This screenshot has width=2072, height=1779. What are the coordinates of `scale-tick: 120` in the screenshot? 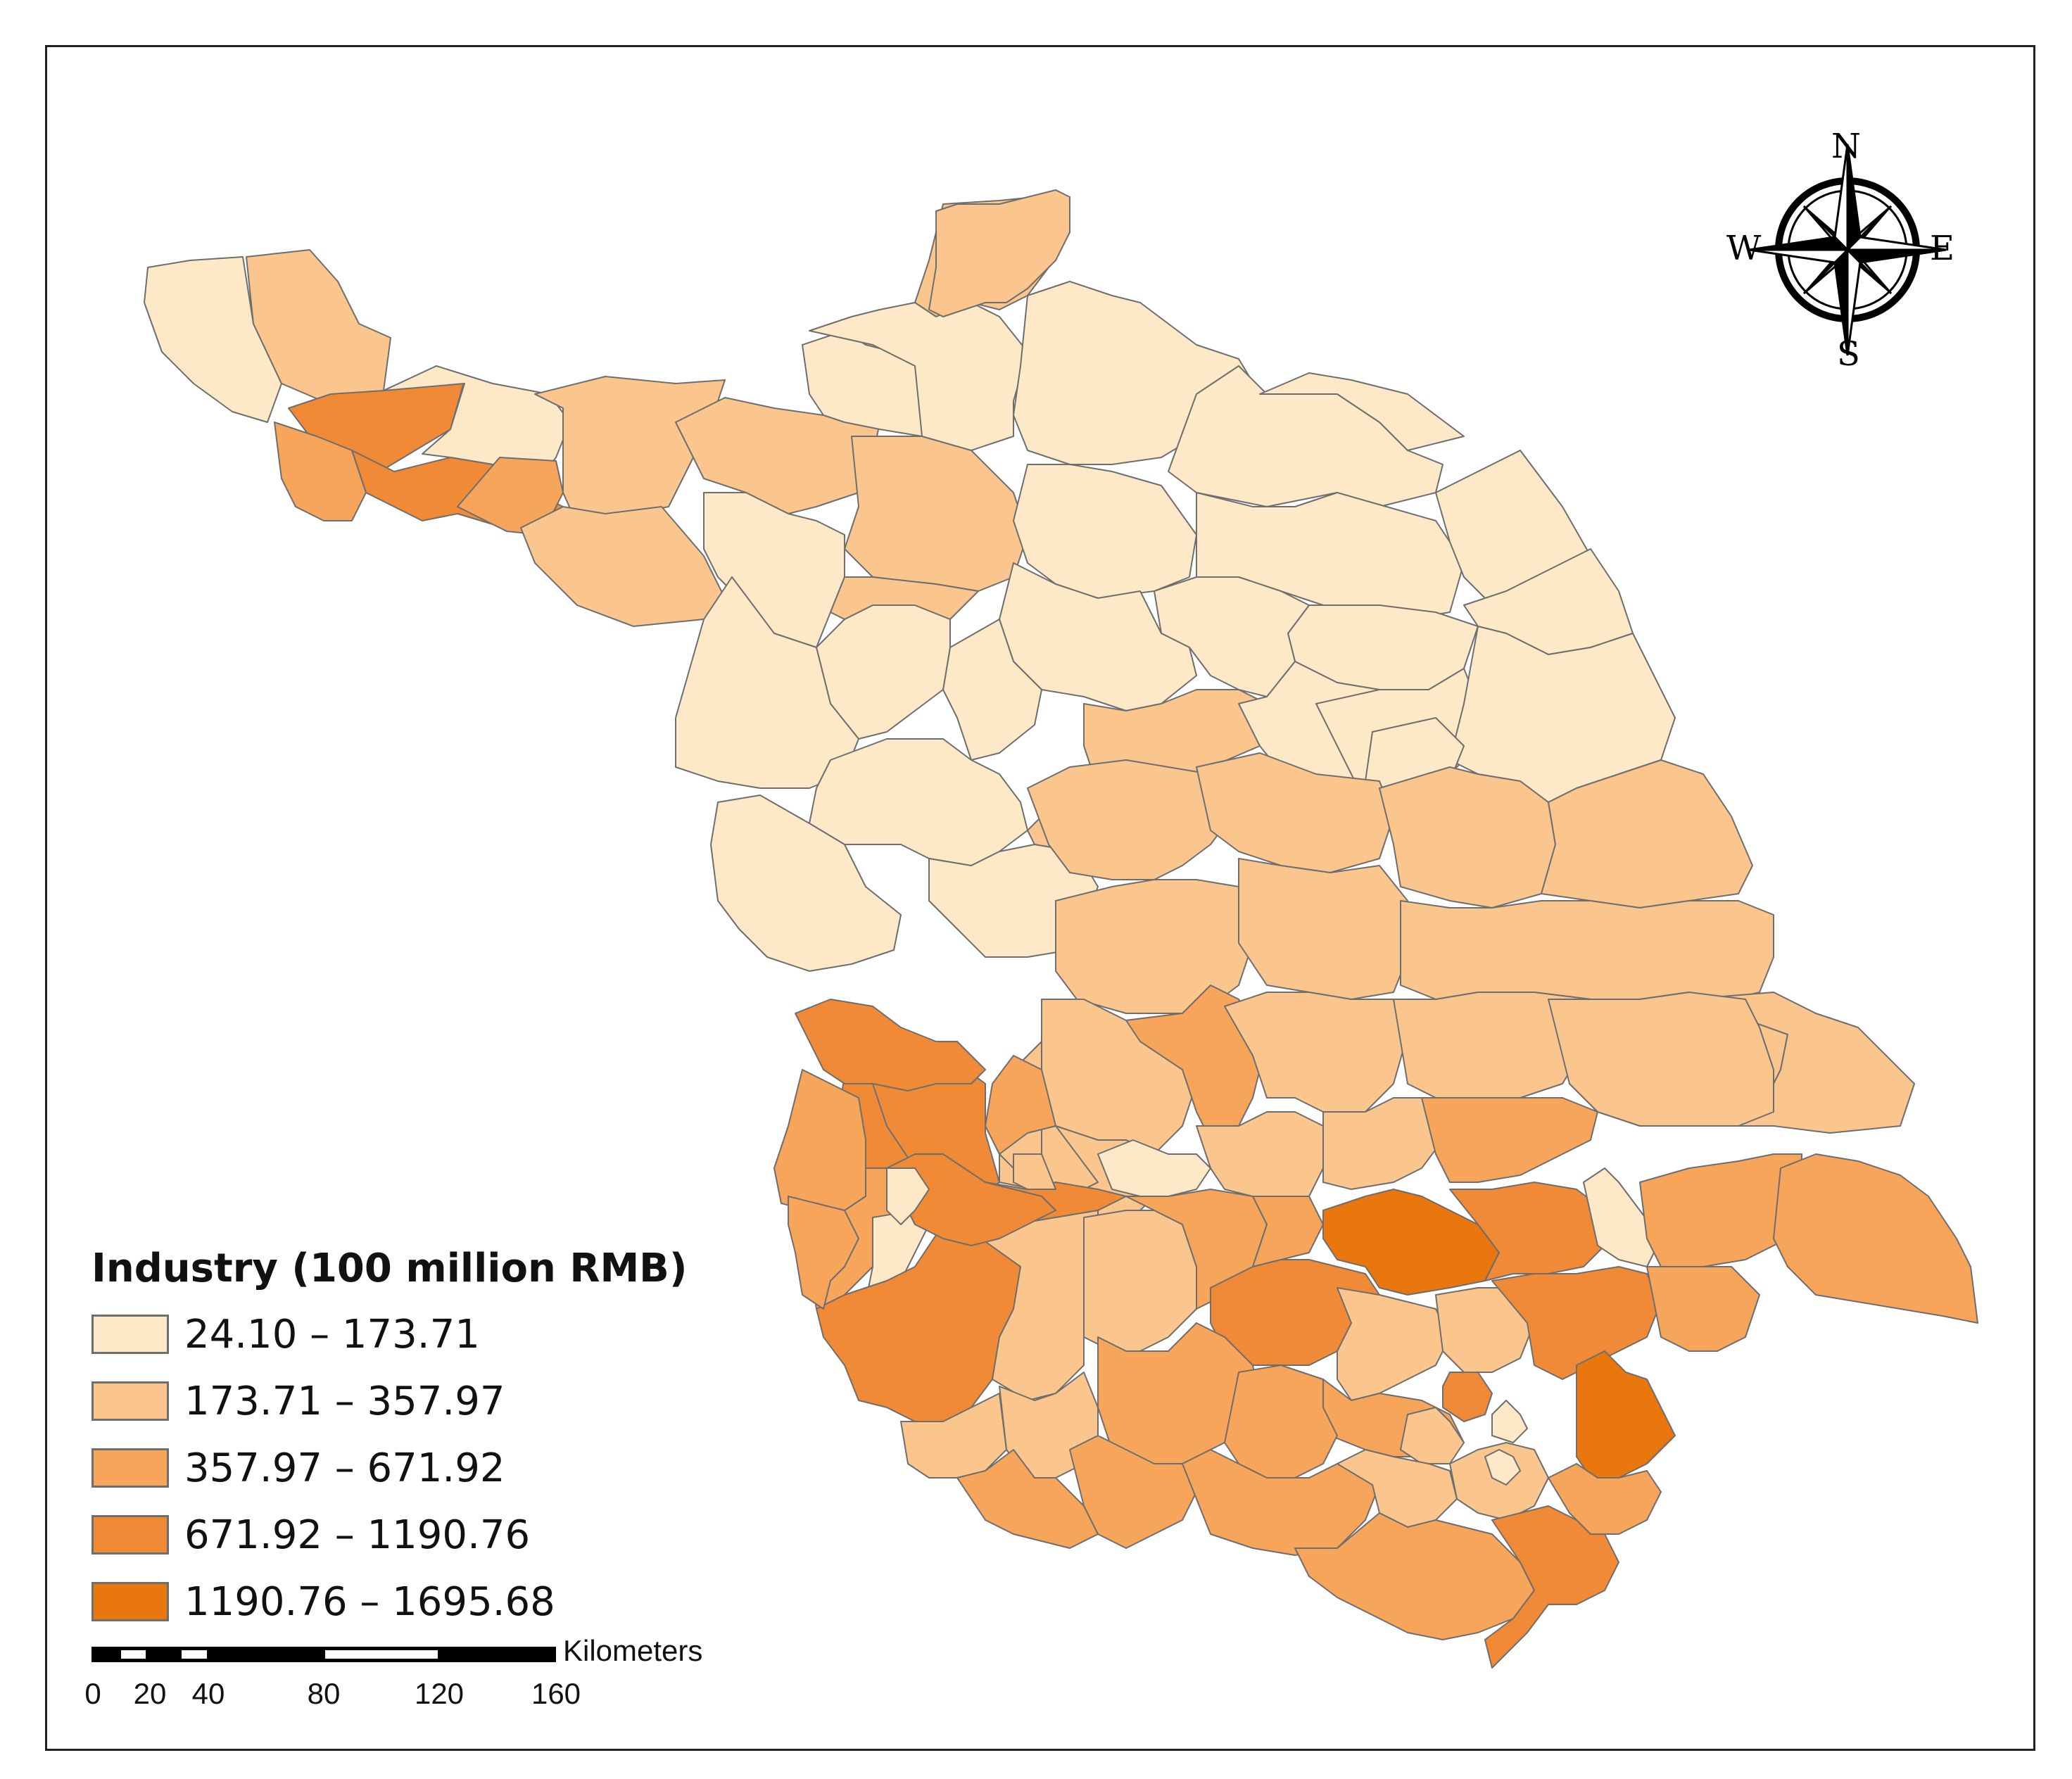 It's located at (439, 1693).